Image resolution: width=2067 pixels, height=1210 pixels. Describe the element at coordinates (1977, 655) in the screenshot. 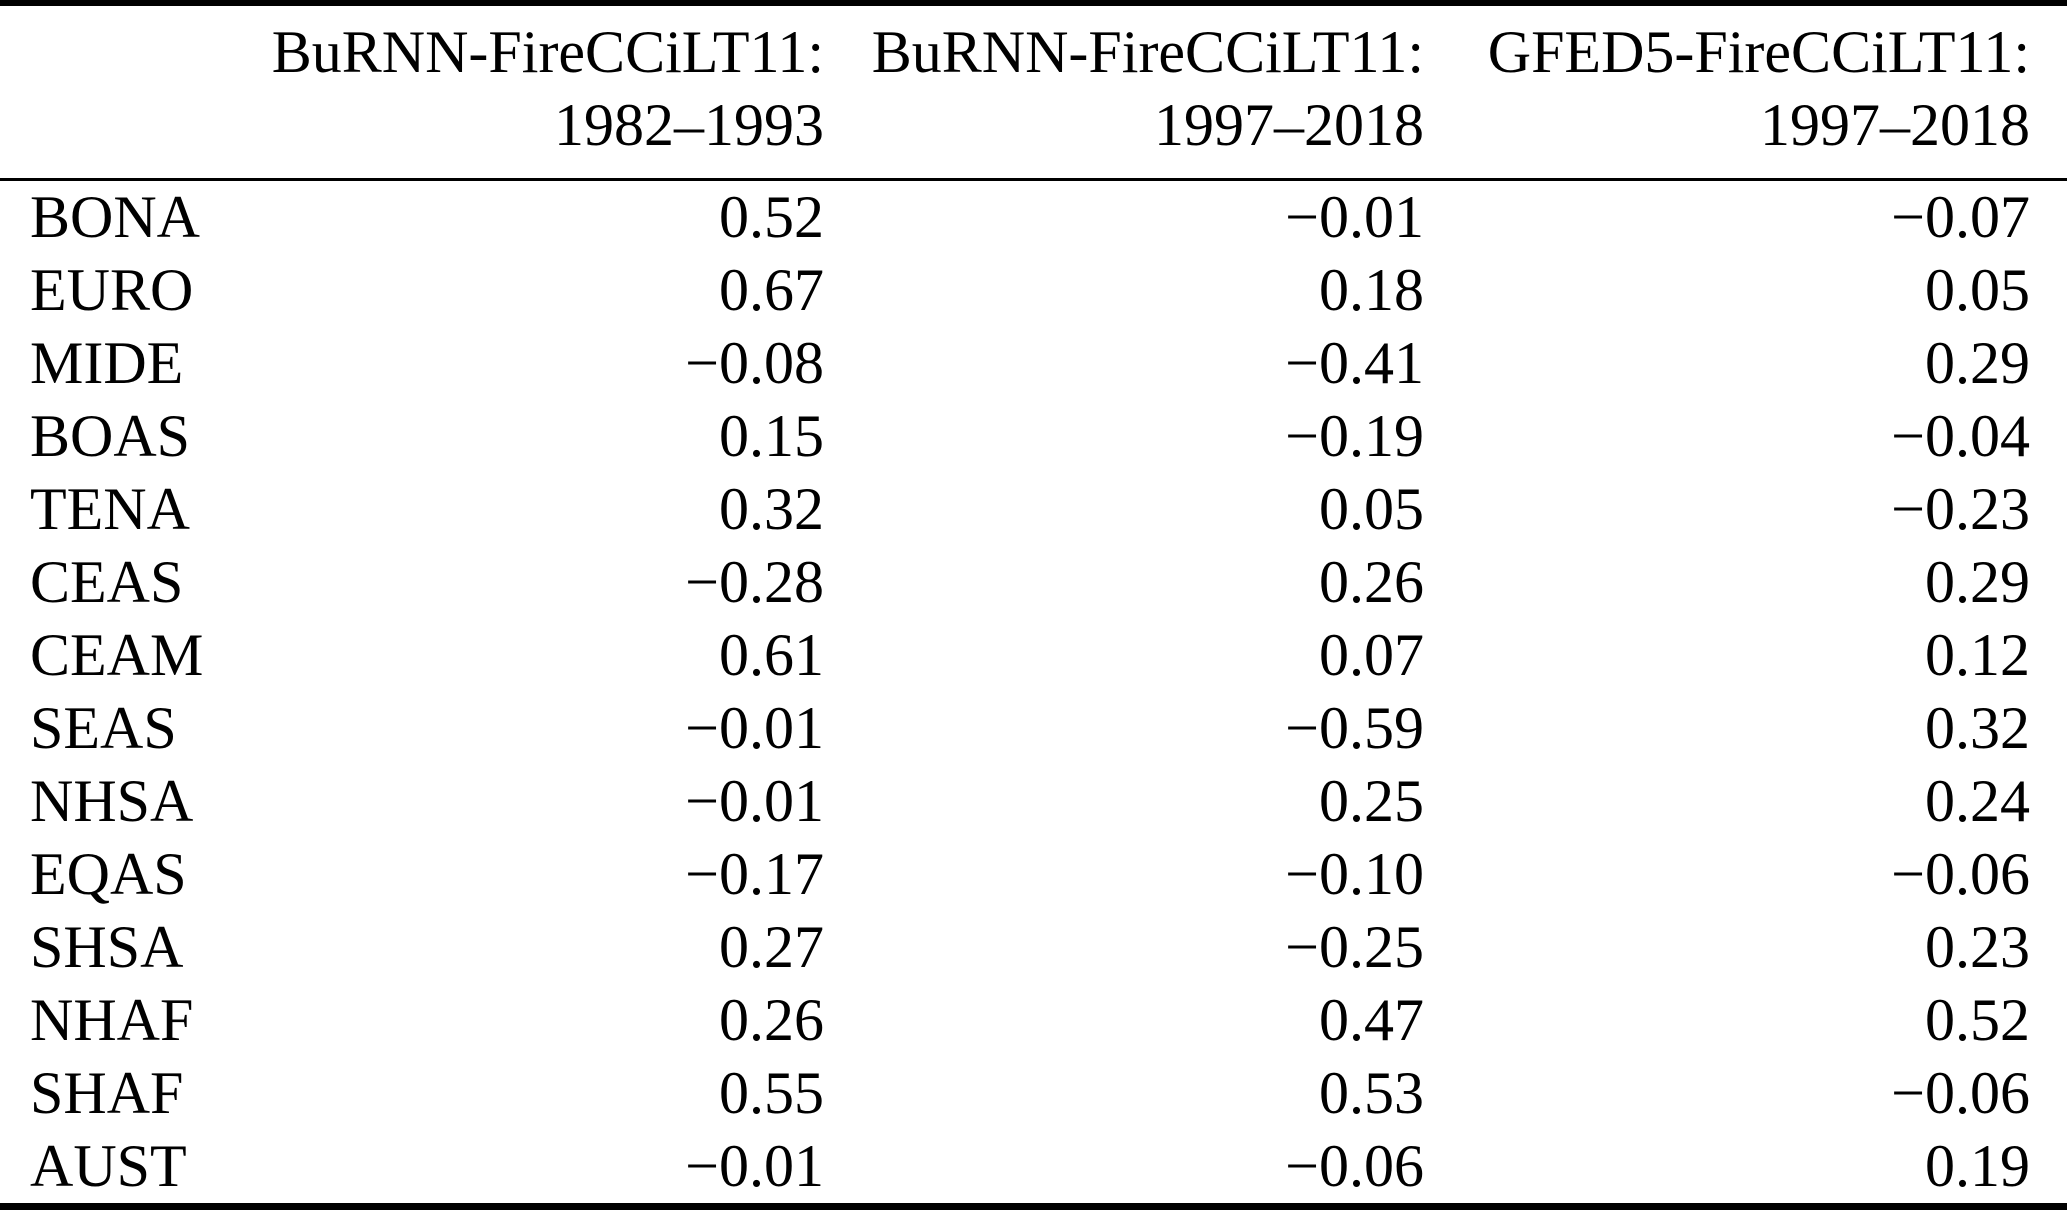

I see `value-cell: 0.12` at that location.